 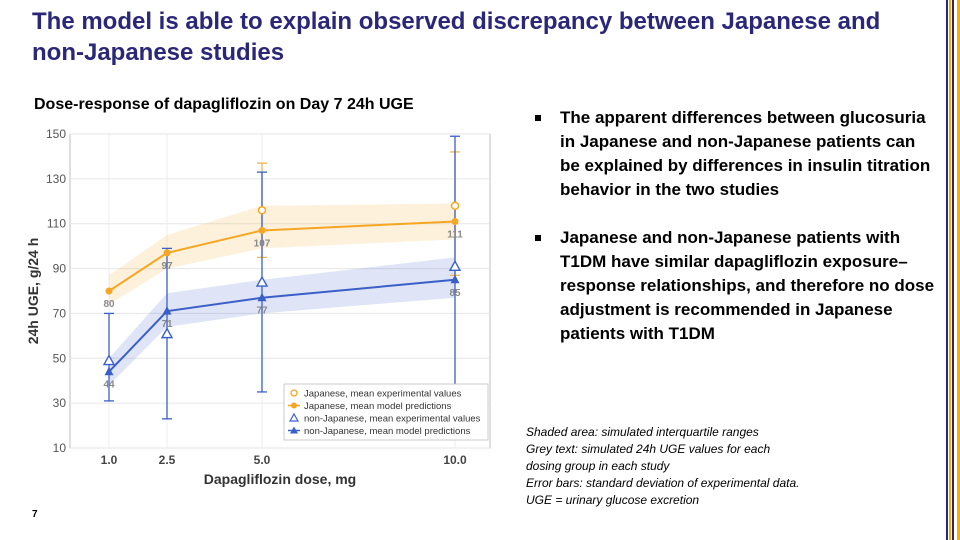 I want to click on y-tick-label: 70, so click(x=60, y=313).